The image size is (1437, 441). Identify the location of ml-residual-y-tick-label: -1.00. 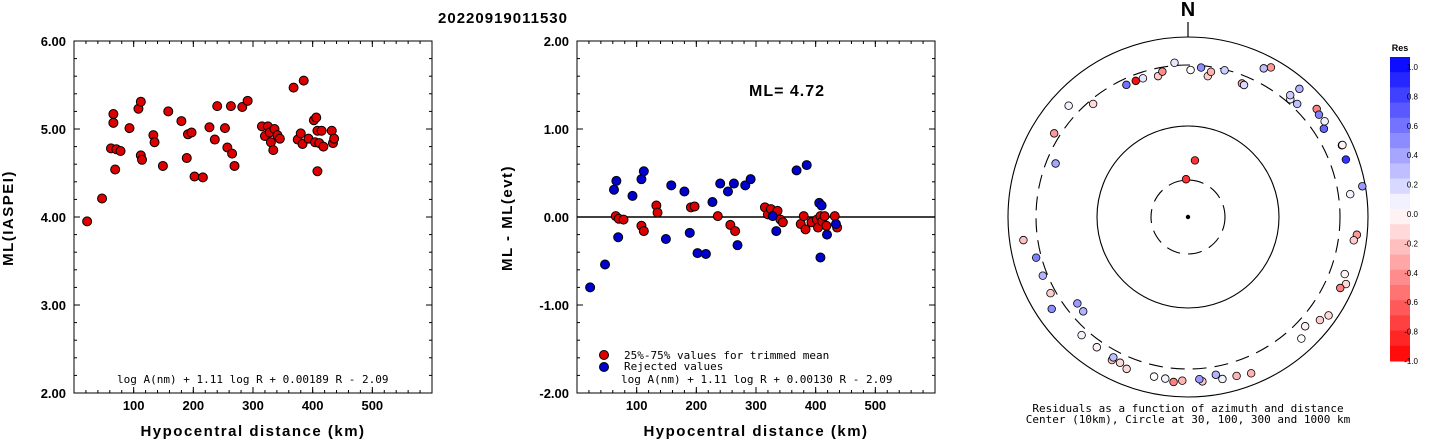
(554, 305).